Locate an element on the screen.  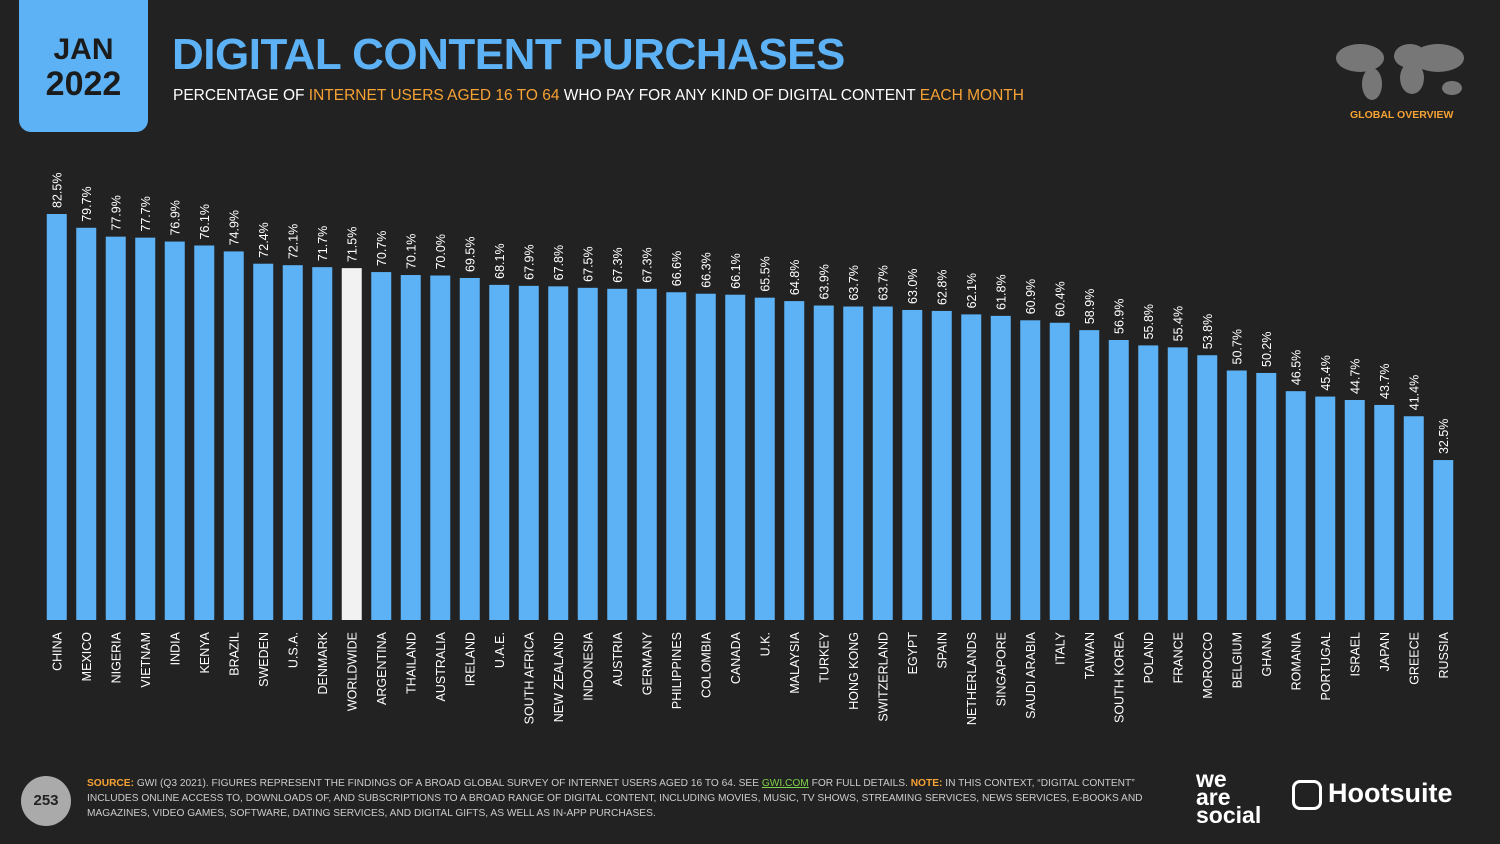
value-label: 41.4% is located at coordinates (1414, 392).